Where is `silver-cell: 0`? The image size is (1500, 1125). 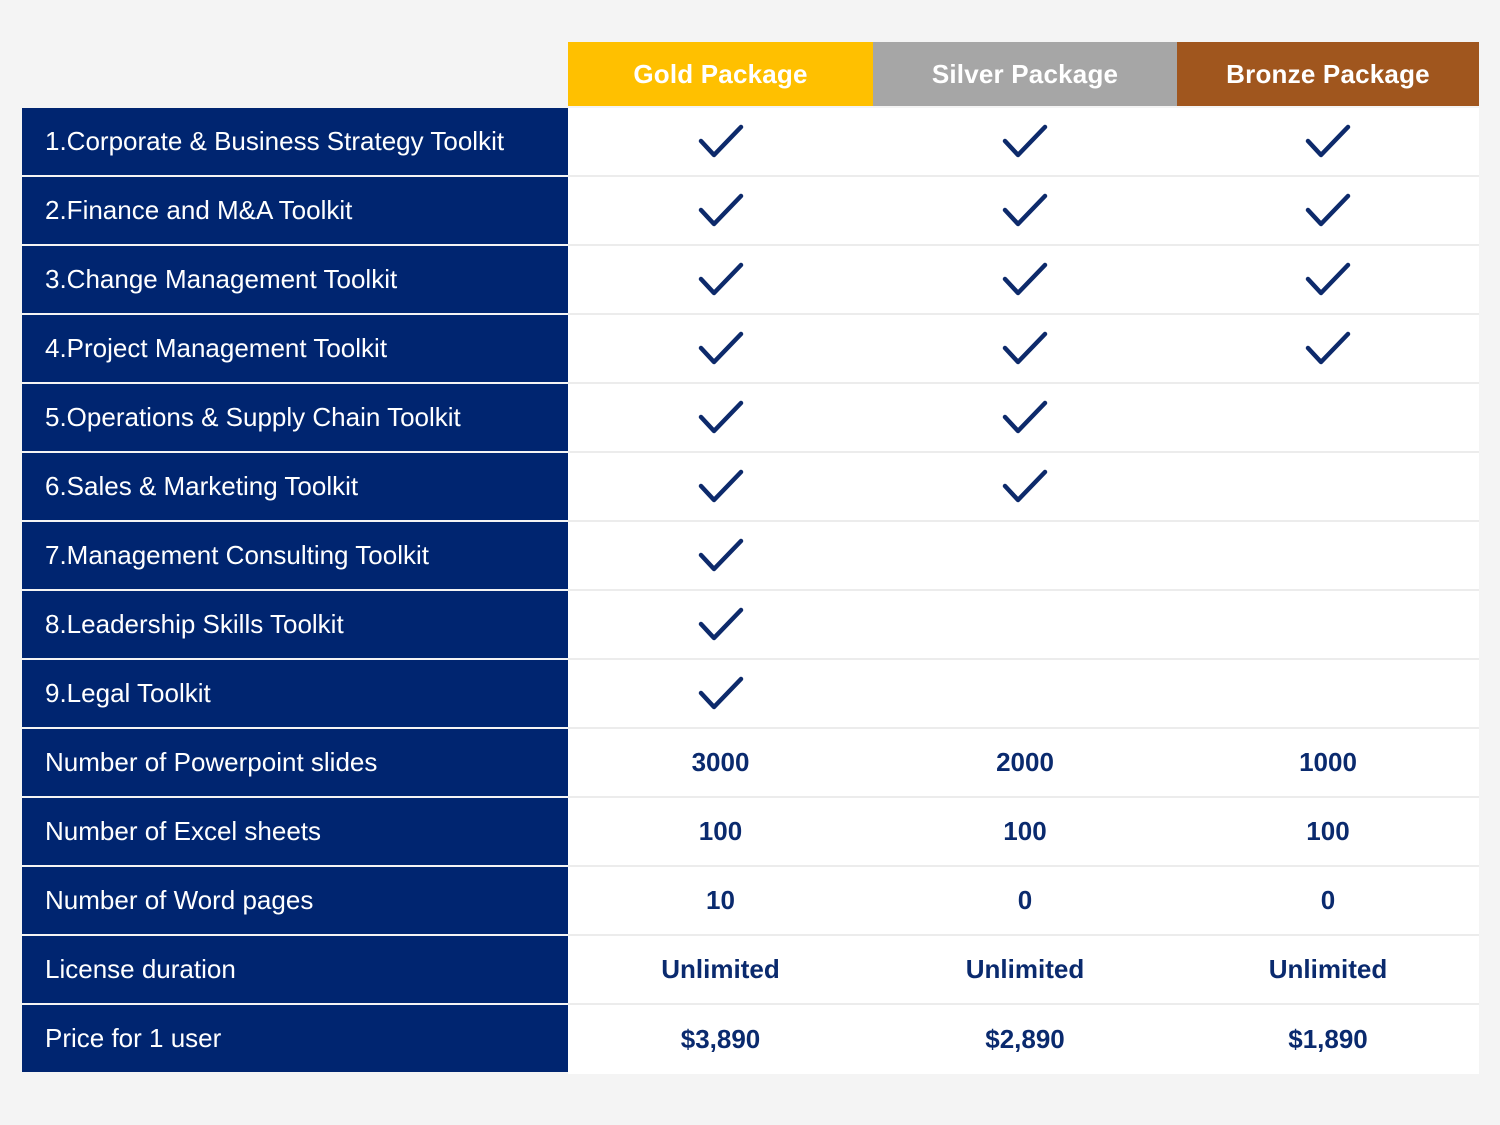 silver-cell: 0 is located at coordinates (1025, 900).